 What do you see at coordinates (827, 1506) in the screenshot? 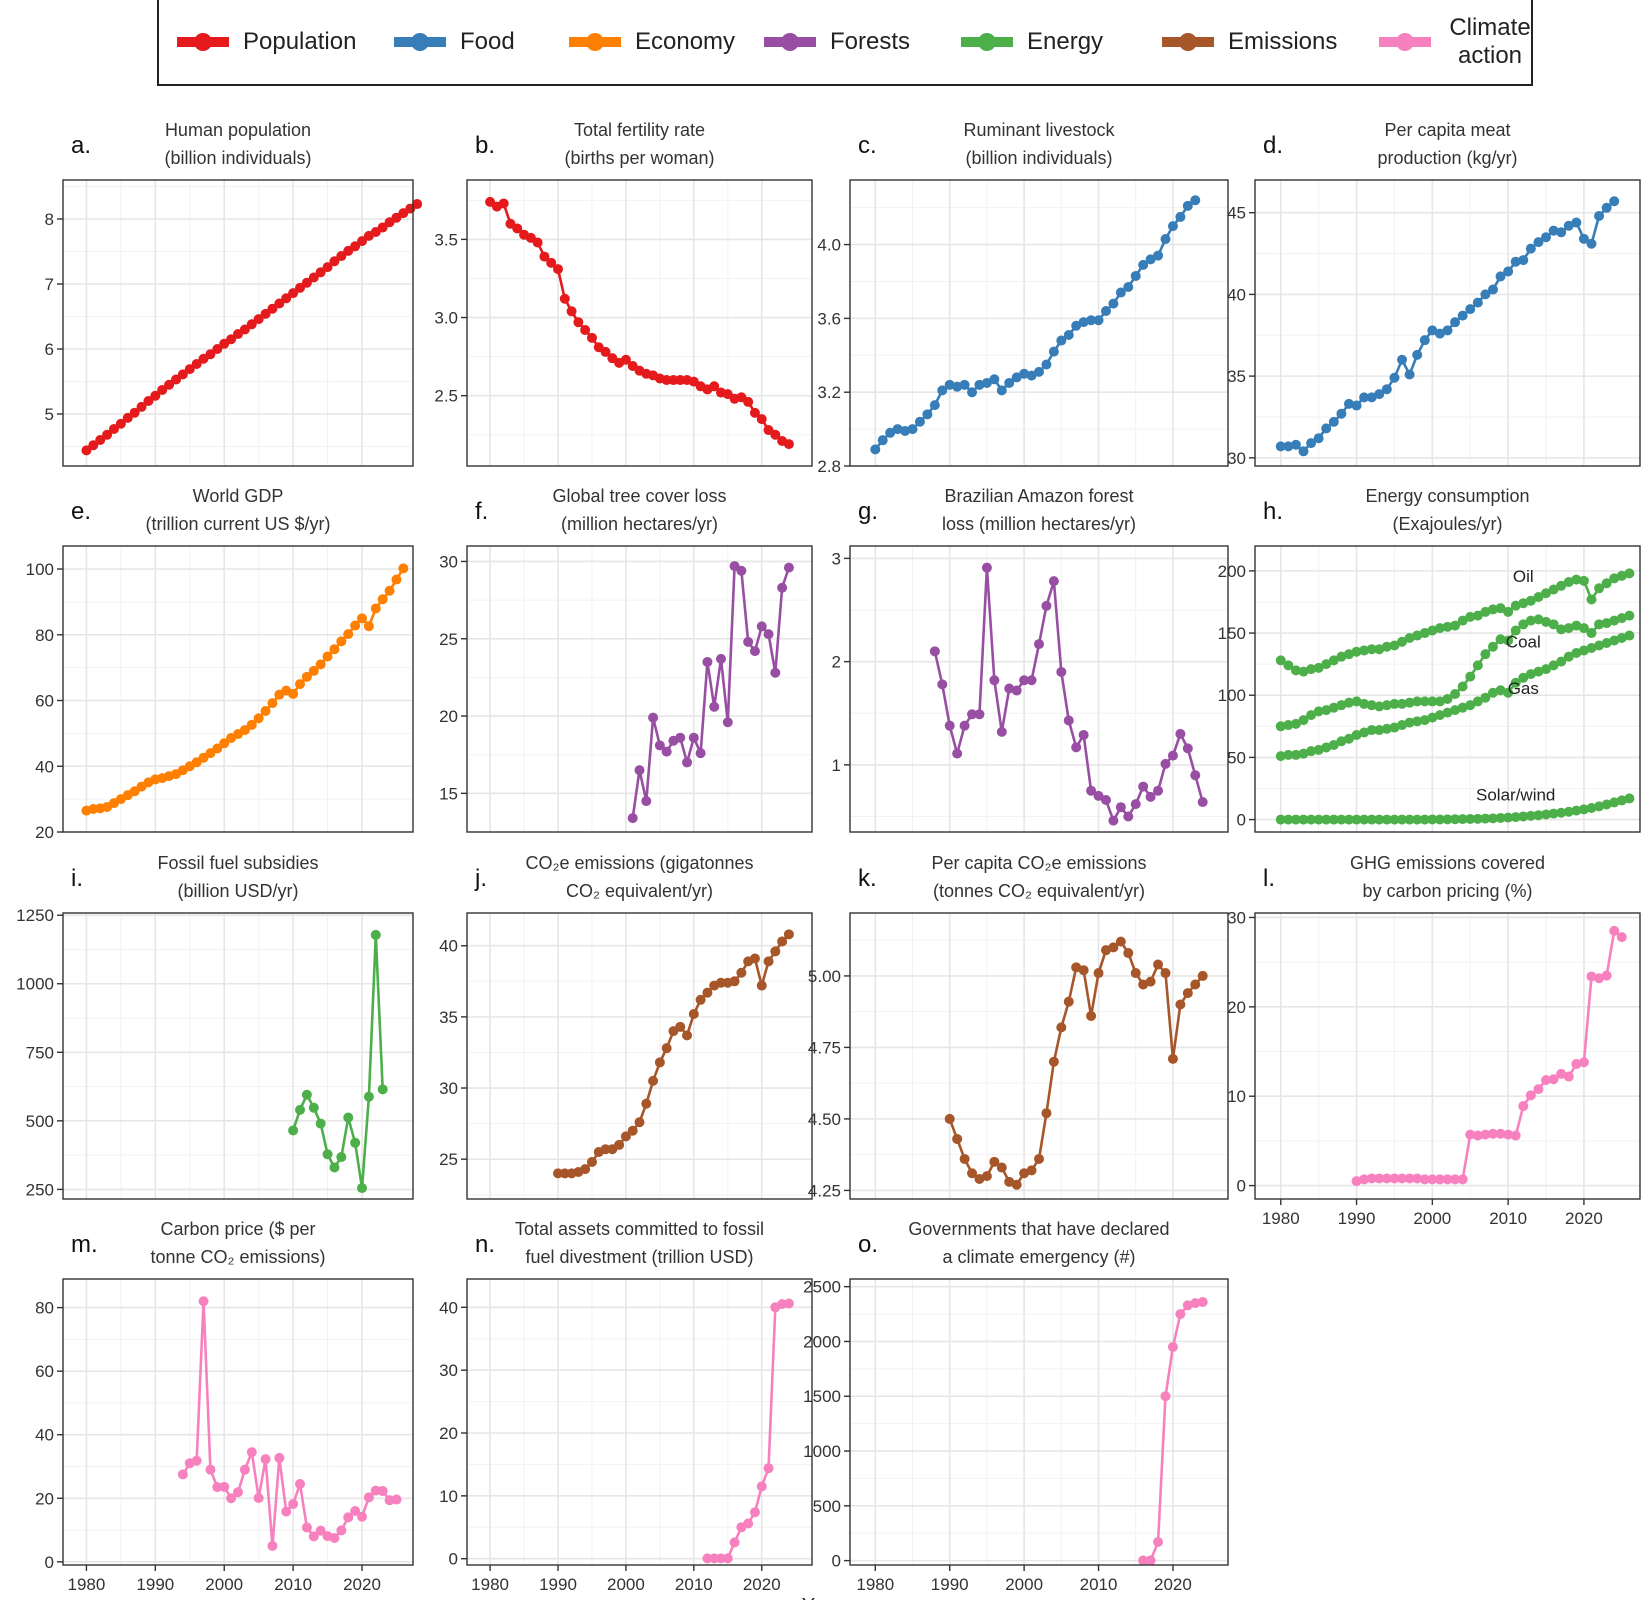
I see `y-tick-label: 500` at bounding box center [827, 1506].